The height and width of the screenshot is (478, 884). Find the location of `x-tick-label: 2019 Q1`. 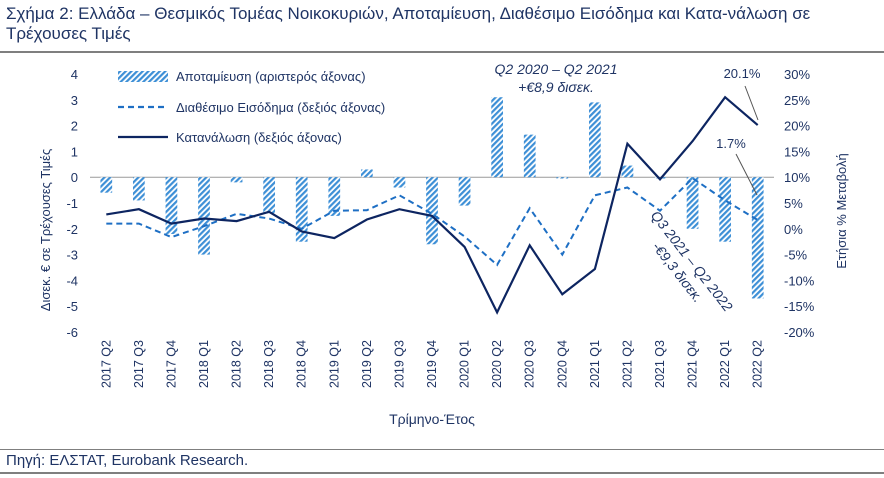

x-tick-label: 2019 Q1 is located at coordinates (334, 364).